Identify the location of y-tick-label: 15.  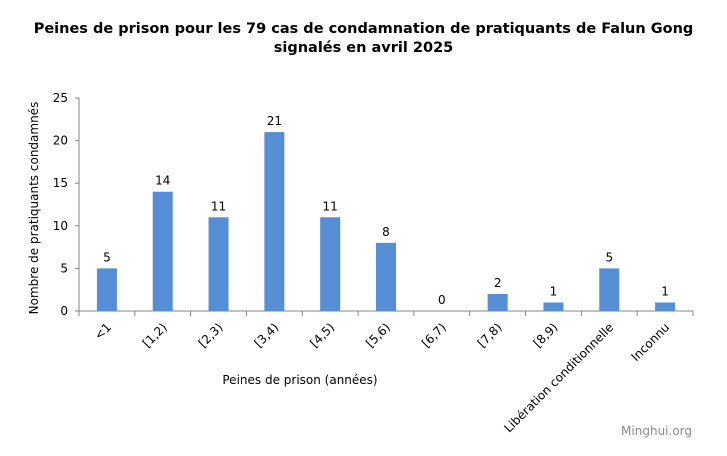
(60, 183).